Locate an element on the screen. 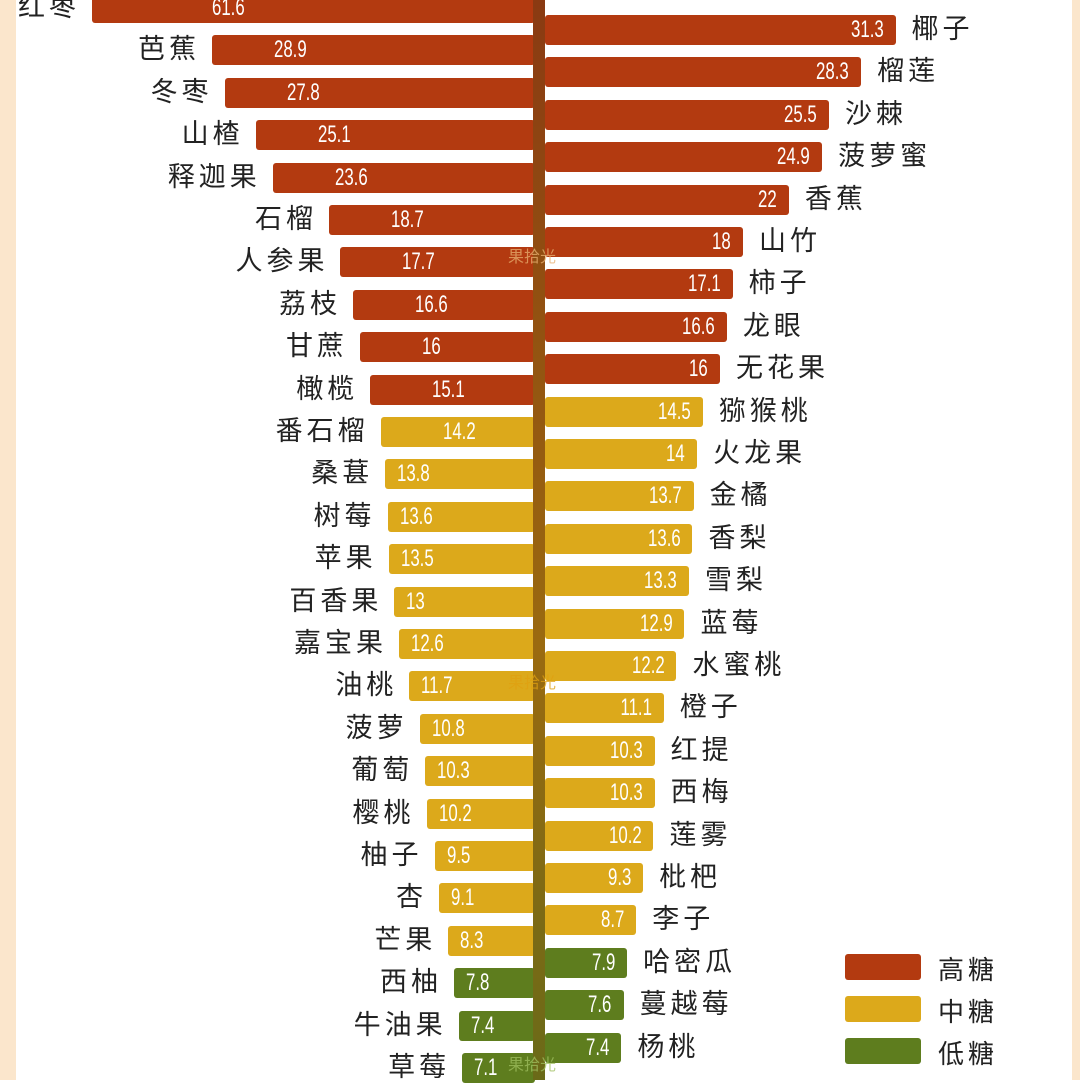  category-label: 芒果 is located at coordinates (405, 940).